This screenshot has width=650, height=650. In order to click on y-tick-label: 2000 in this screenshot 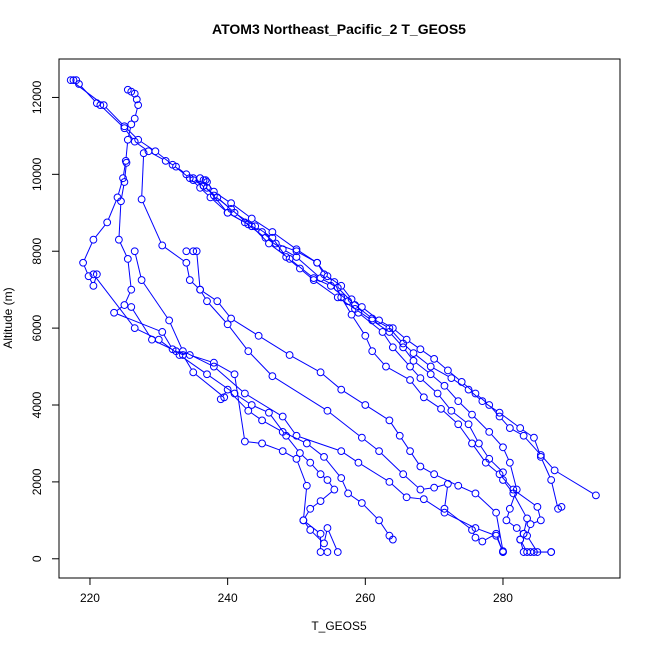, I will do `click(37, 481)`.